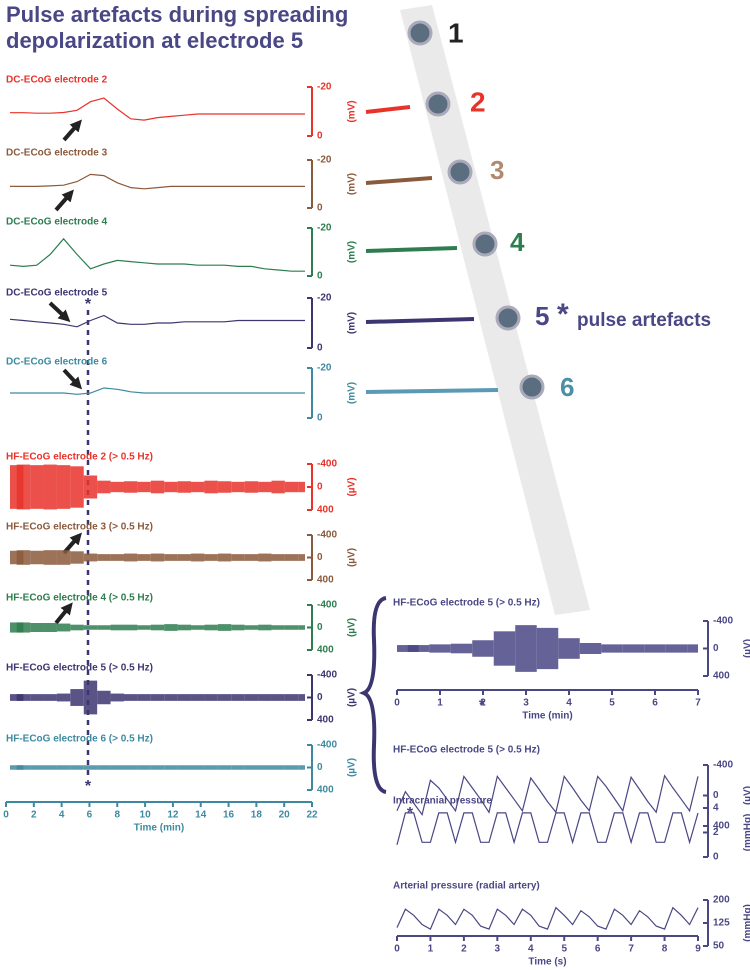  What do you see at coordinates (478, 101) in the screenshot?
I see `electrode-label: 2` at bounding box center [478, 101].